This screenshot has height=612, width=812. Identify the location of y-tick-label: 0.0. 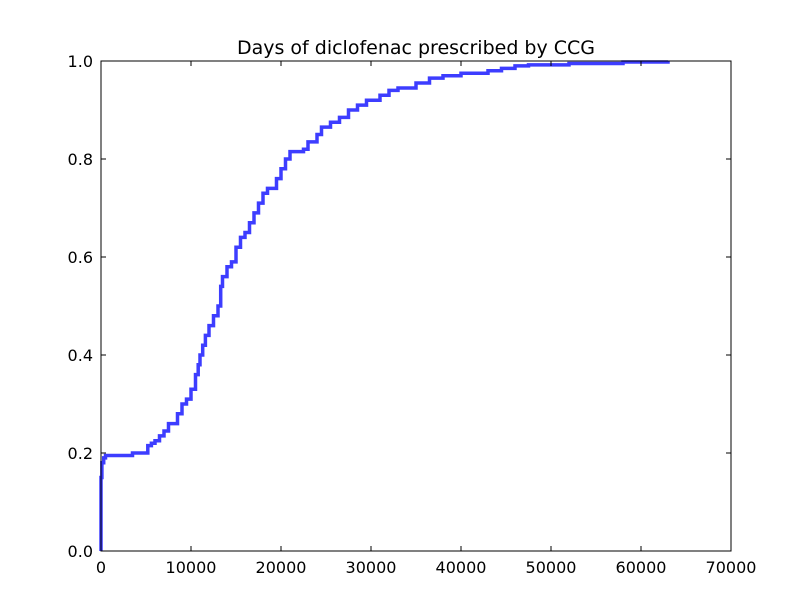
(80, 551).